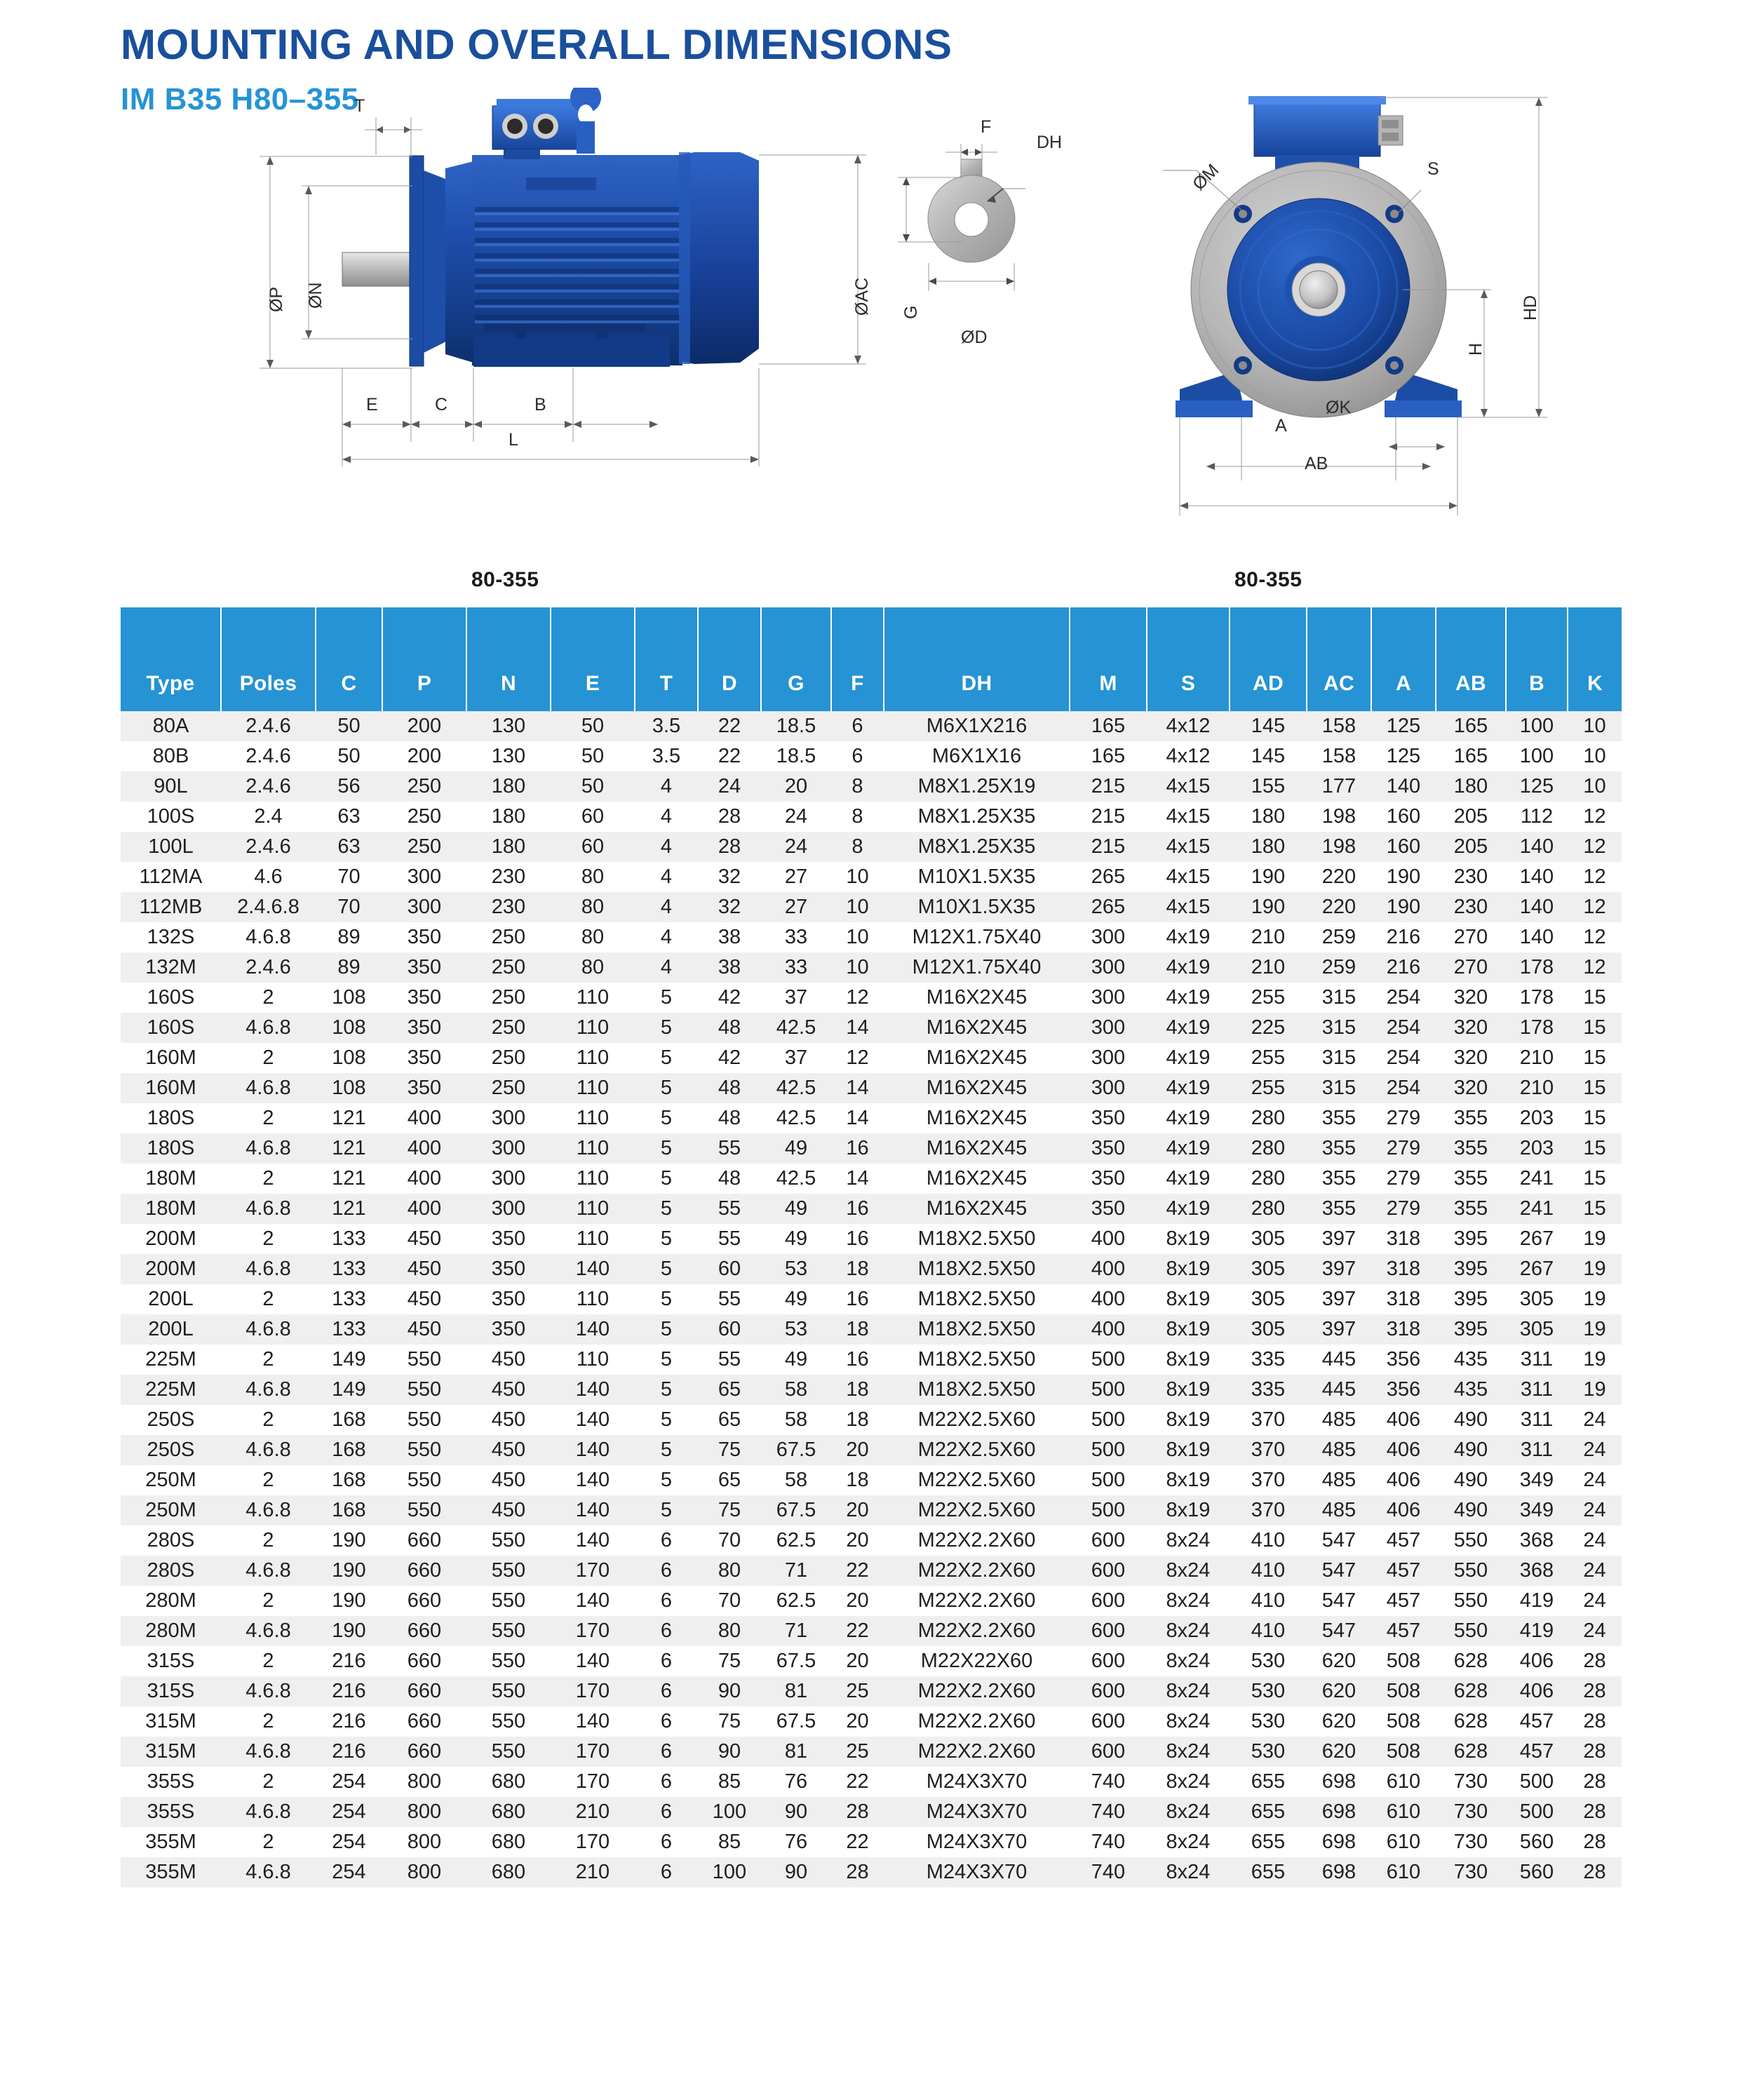 The image size is (1764, 2074). I want to click on cell-b: 267, so click(1537, 1269).